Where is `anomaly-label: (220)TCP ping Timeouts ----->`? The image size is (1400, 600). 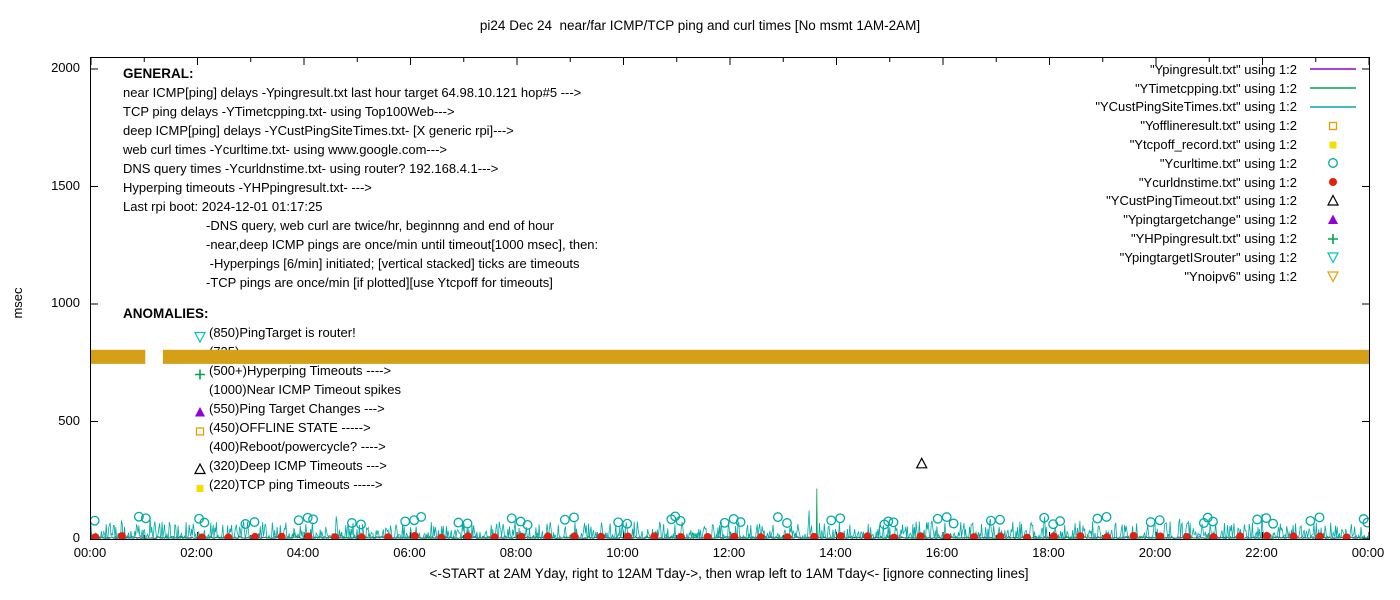 anomaly-label: (220)TCP ping Timeouts -----> is located at coordinates (296, 484).